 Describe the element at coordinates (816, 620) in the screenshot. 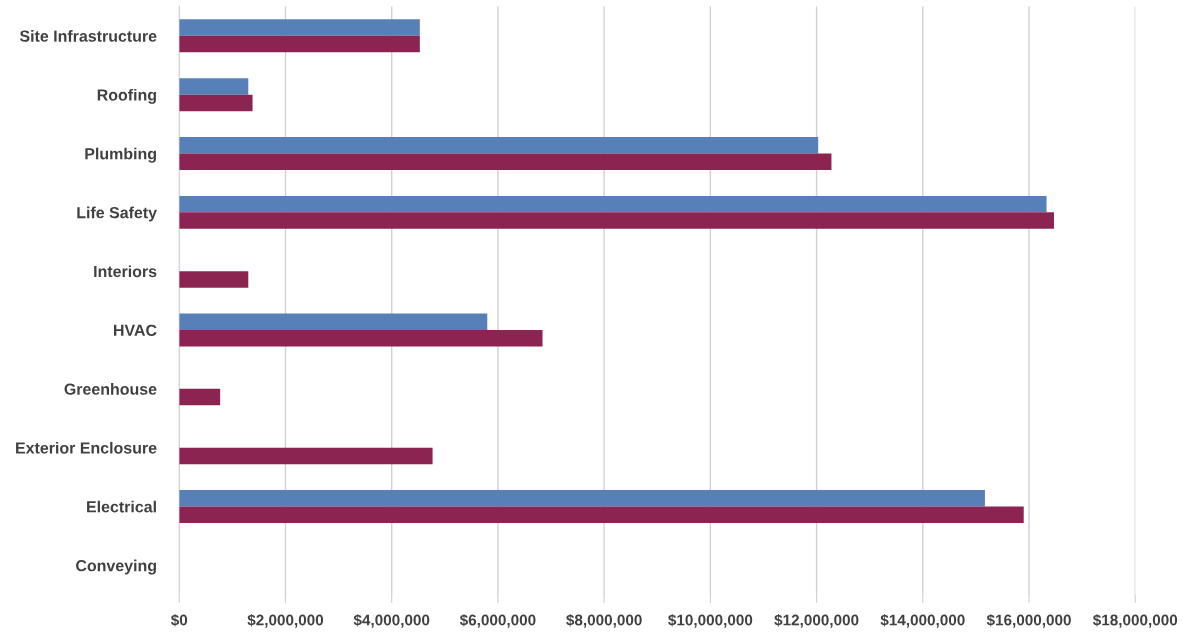

I see `x-tick-label: $12,000,000` at that location.